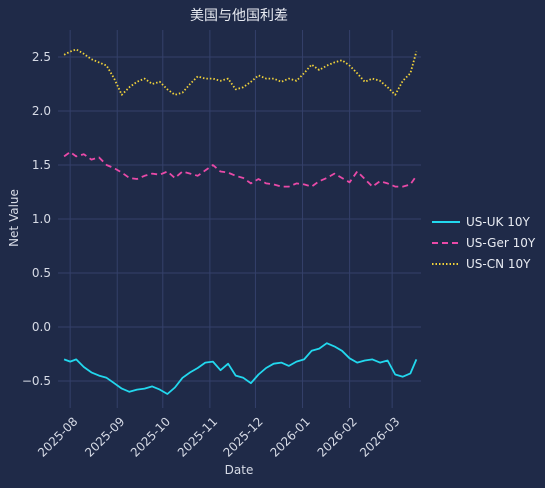  What do you see at coordinates (41, 165) in the screenshot?
I see `y-tick-label: 1.5` at bounding box center [41, 165].